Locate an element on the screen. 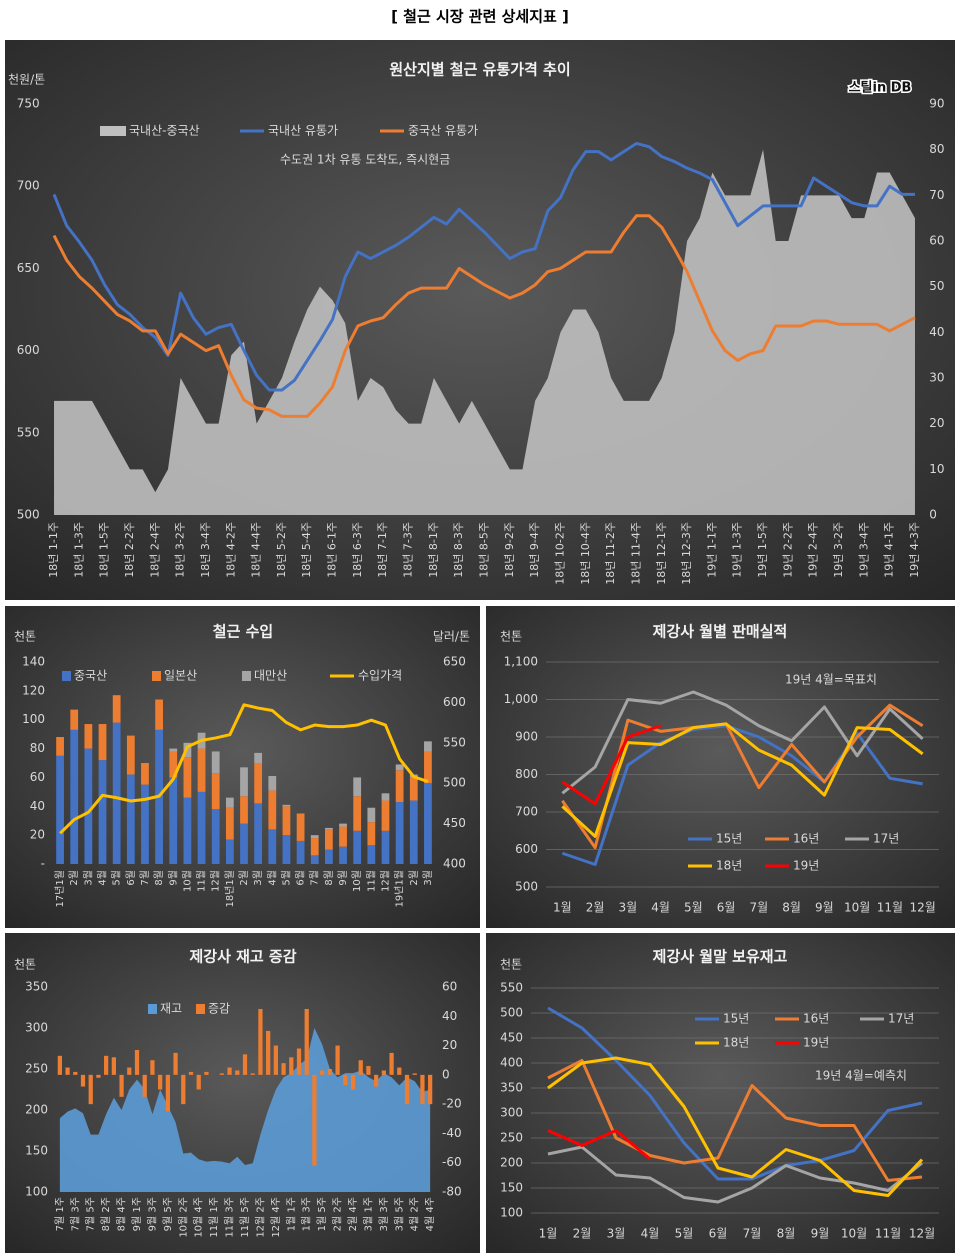  x-tick-label: 1월 3주 is located at coordinates (307, 1214).